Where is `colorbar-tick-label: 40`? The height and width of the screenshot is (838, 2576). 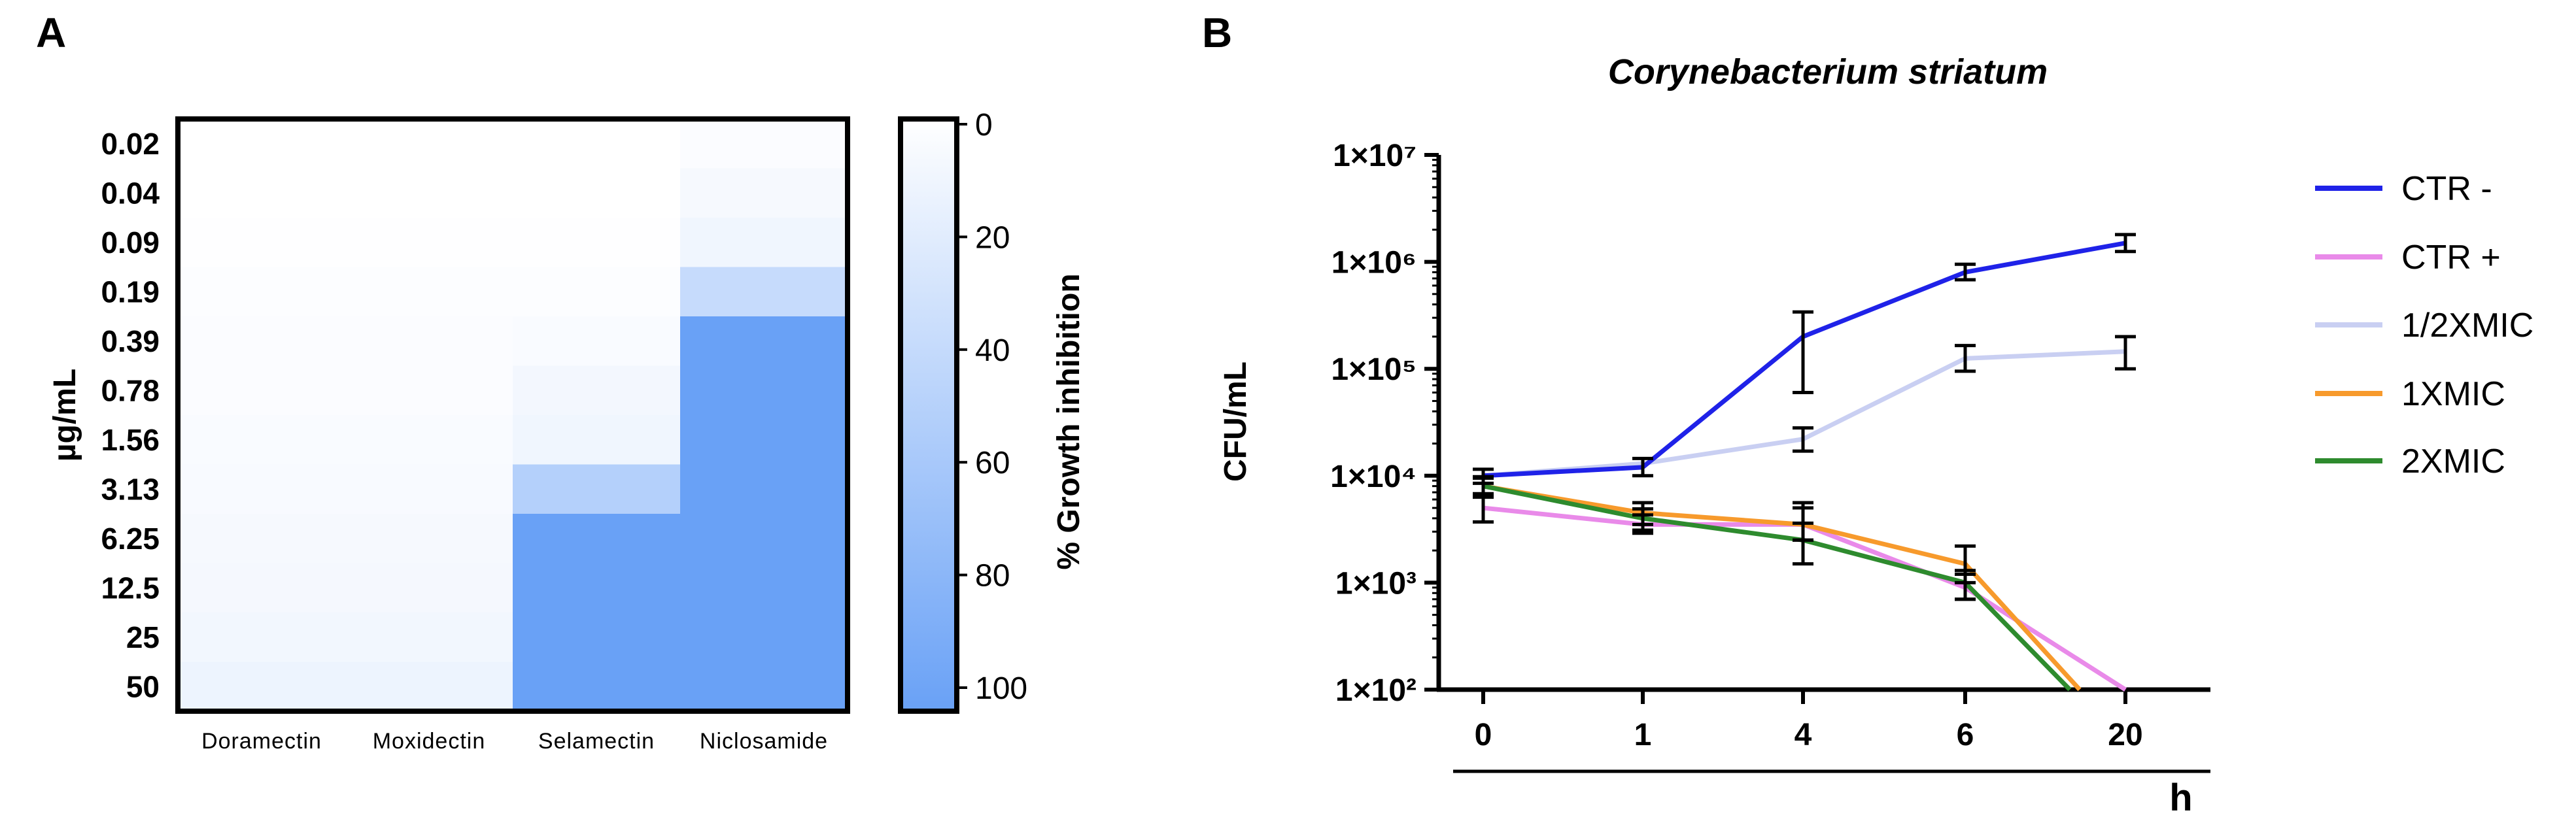 colorbar-tick-label: 40 is located at coordinates (992, 350).